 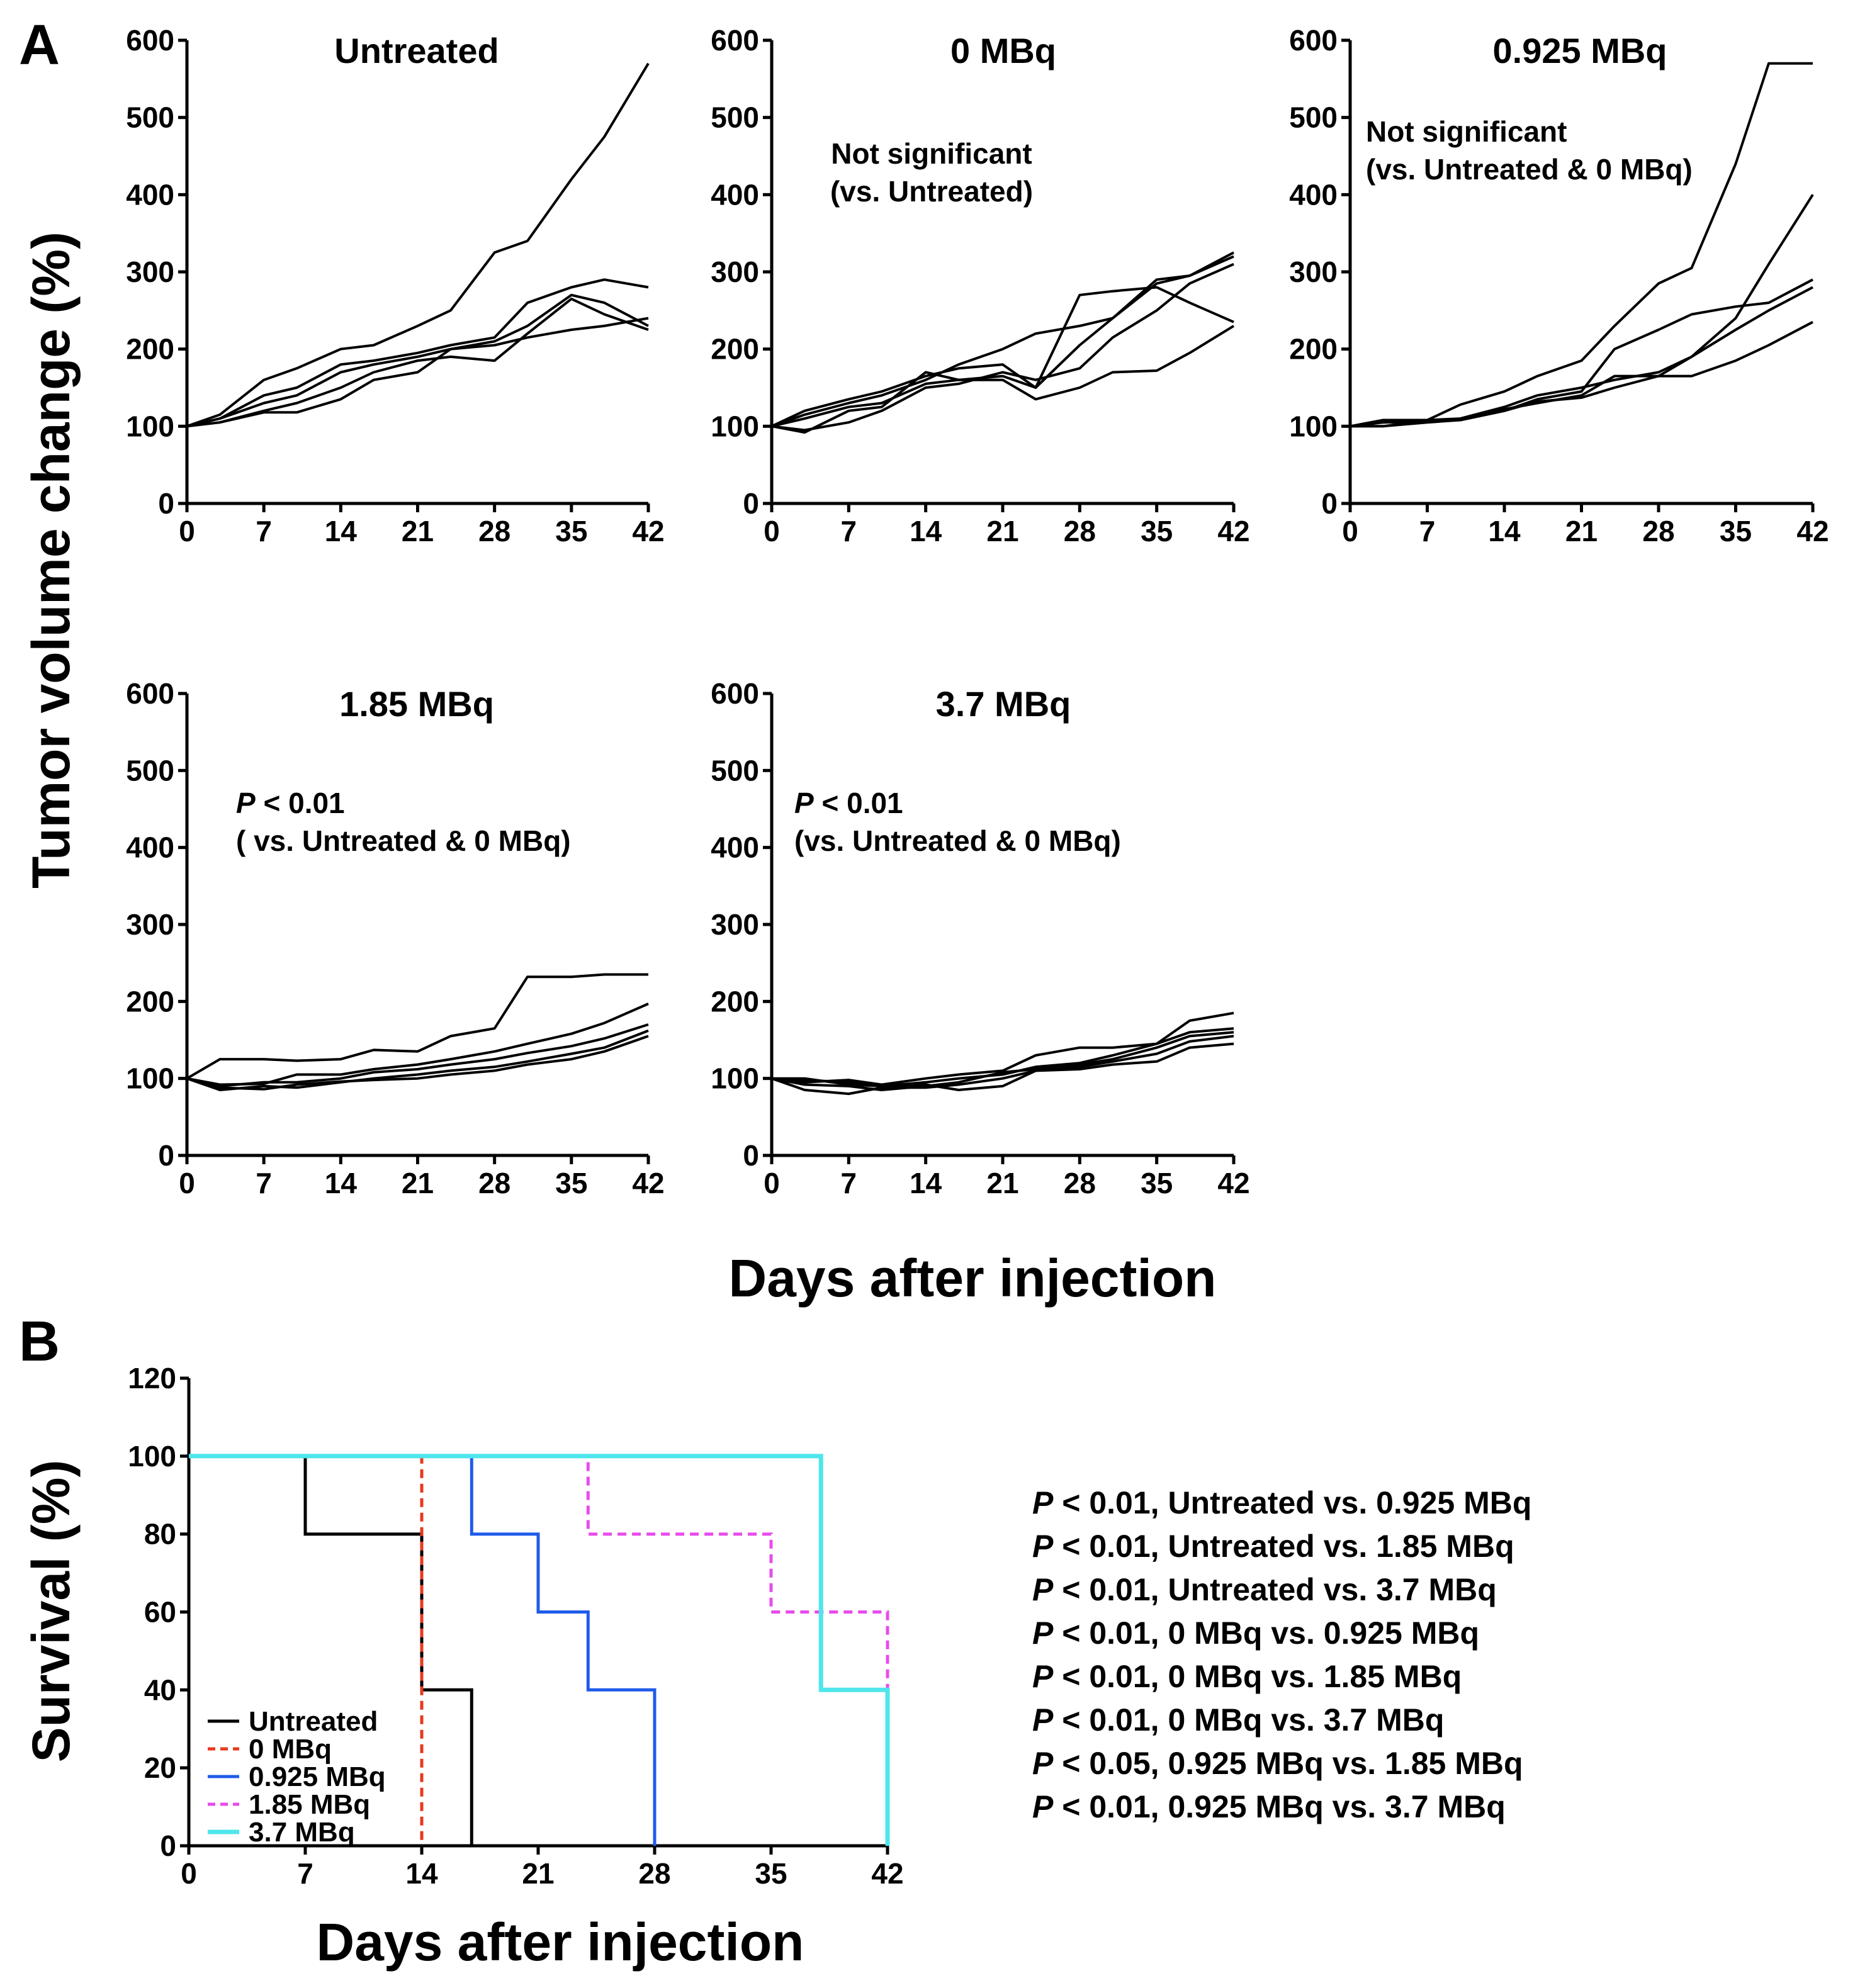 I want to click on chart-title: Untreated, so click(x=416, y=51).